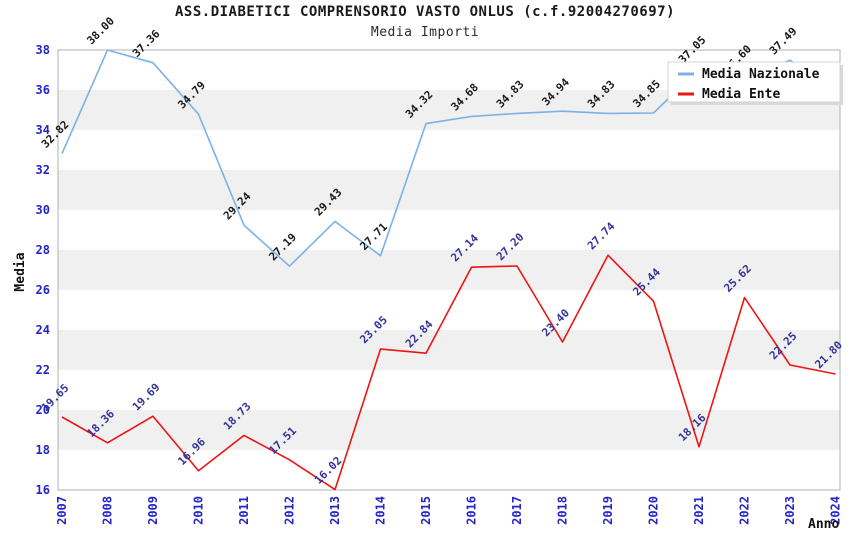  Describe the element at coordinates (43, 410) in the screenshot. I see `y-tick-label: 20` at that location.